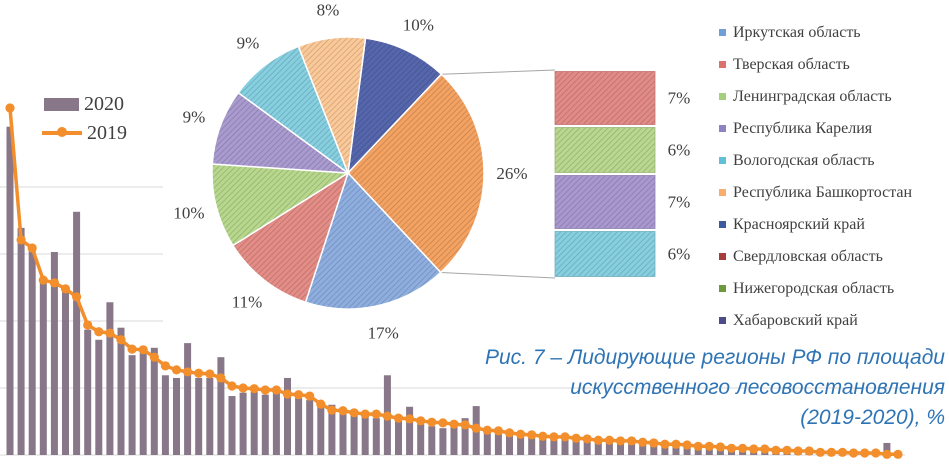  What do you see at coordinates (797, 32) in the screenshot?
I see `legend-label: Иркутская область` at bounding box center [797, 32].